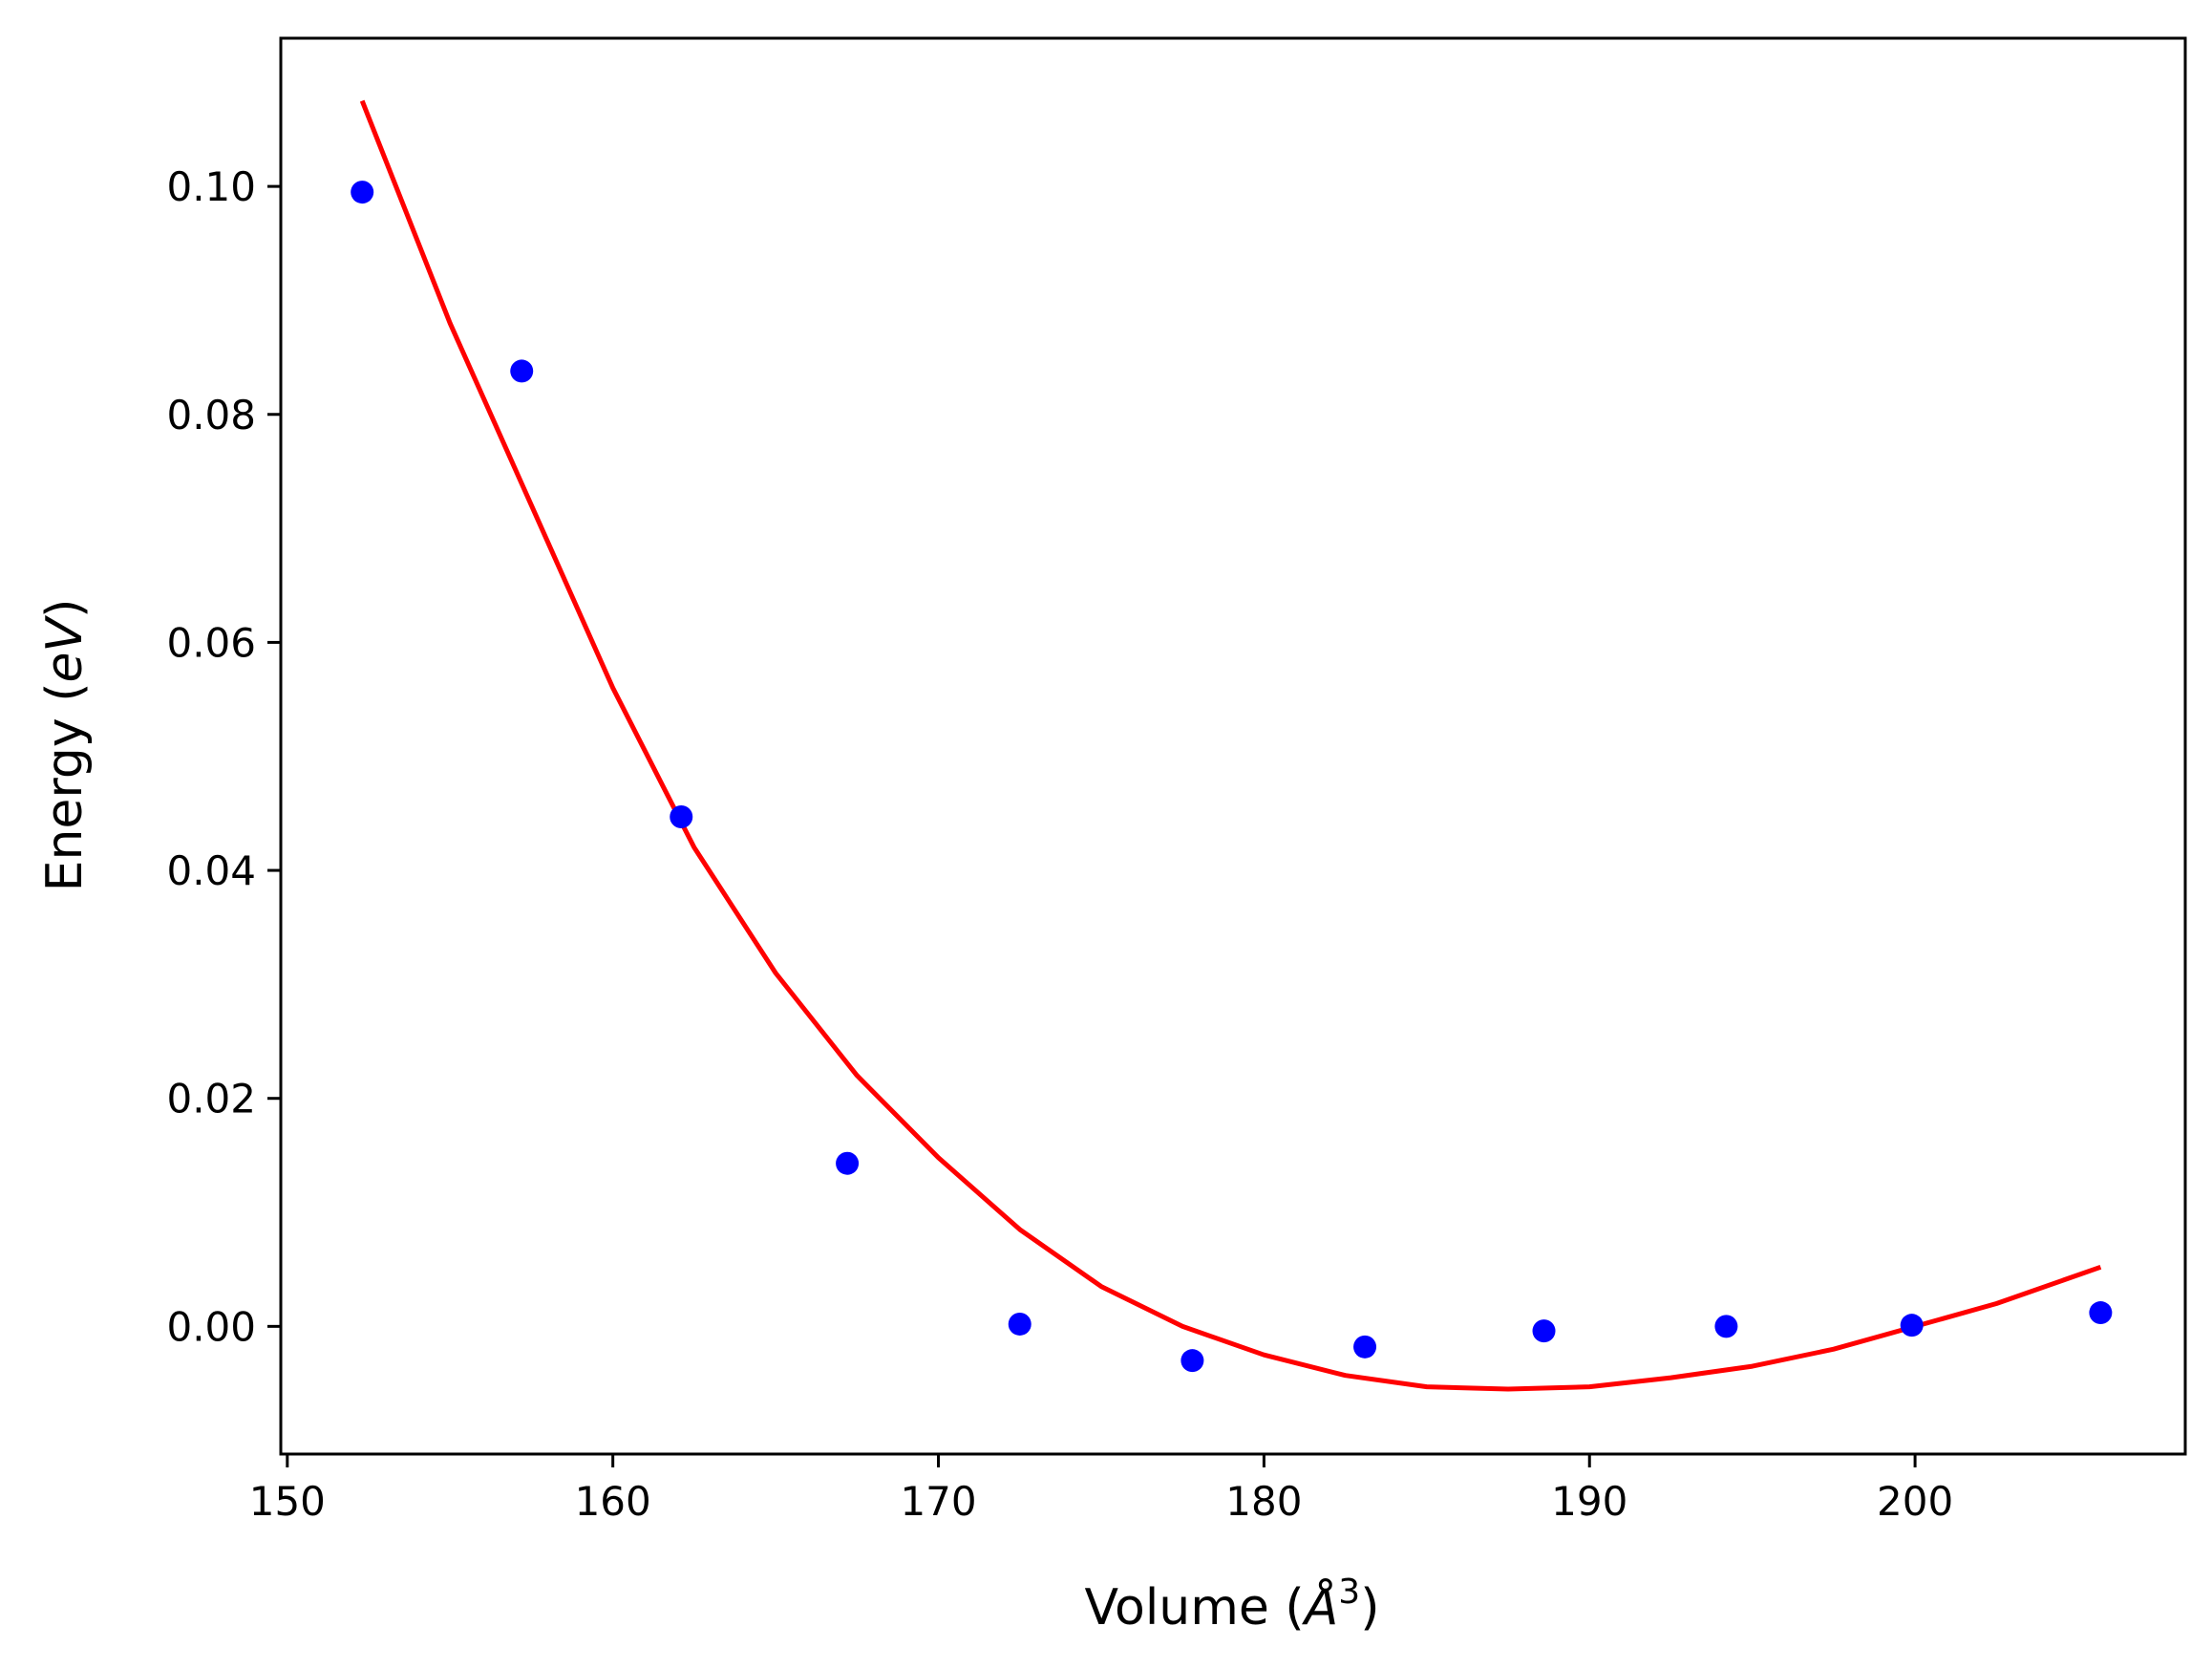 This screenshot has width=2212, height=1669. I want to click on y-axis: 0.00 0.02 0.04 0.06 0.08 0.10, so click(223, 756).